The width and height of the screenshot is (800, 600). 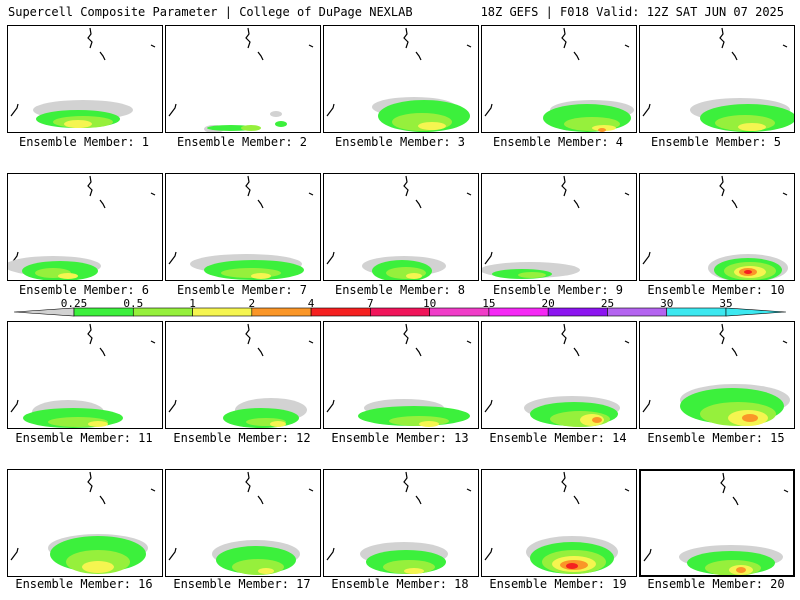 What do you see at coordinates (400, 438) in the screenshot?
I see `ensemble-member-label-13: Ensemble Member: 13` at bounding box center [400, 438].